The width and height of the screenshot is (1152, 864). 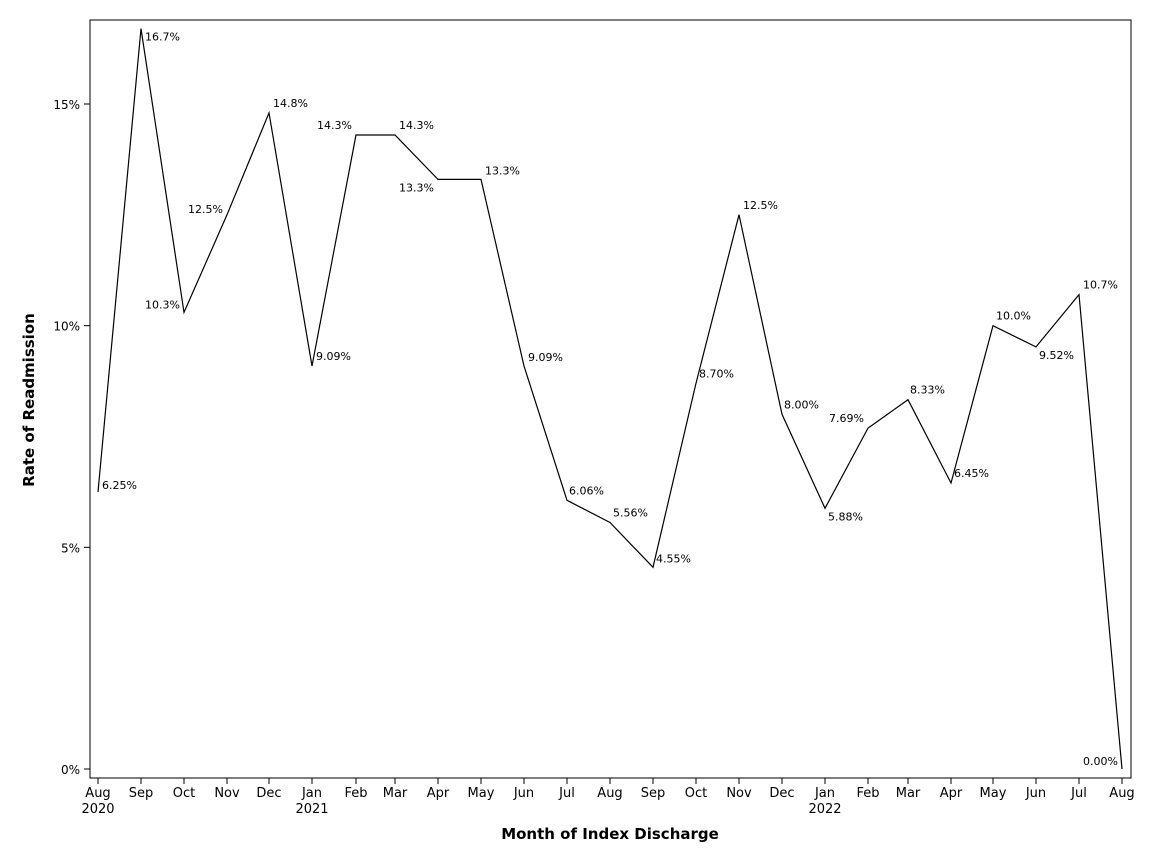 What do you see at coordinates (311, 809) in the screenshot?
I see `x-tick-year-label: 2021` at bounding box center [311, 809].